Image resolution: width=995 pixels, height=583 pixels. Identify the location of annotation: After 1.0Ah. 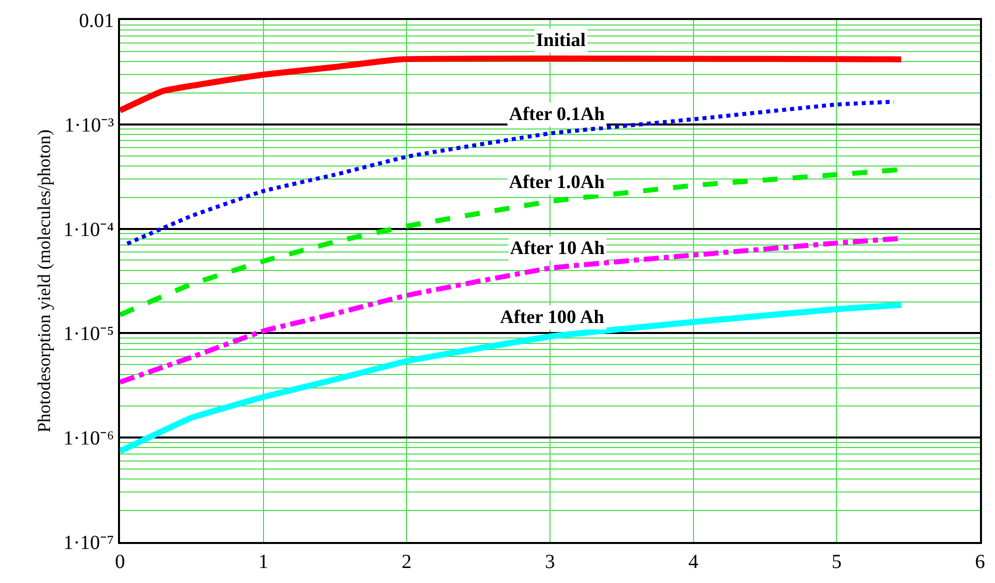
(557, 182).